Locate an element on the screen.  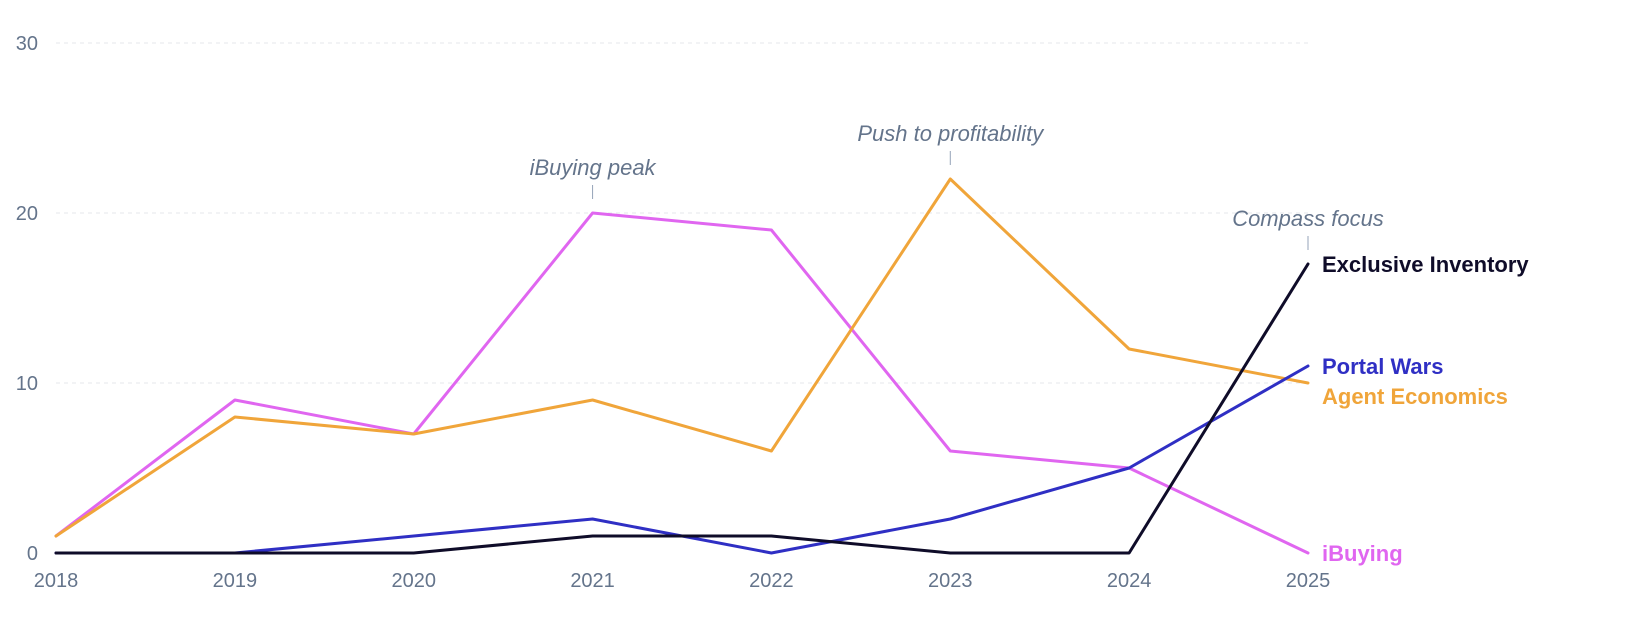
series-label-ibuying: iBuying is located at coordinates (1362, 553).